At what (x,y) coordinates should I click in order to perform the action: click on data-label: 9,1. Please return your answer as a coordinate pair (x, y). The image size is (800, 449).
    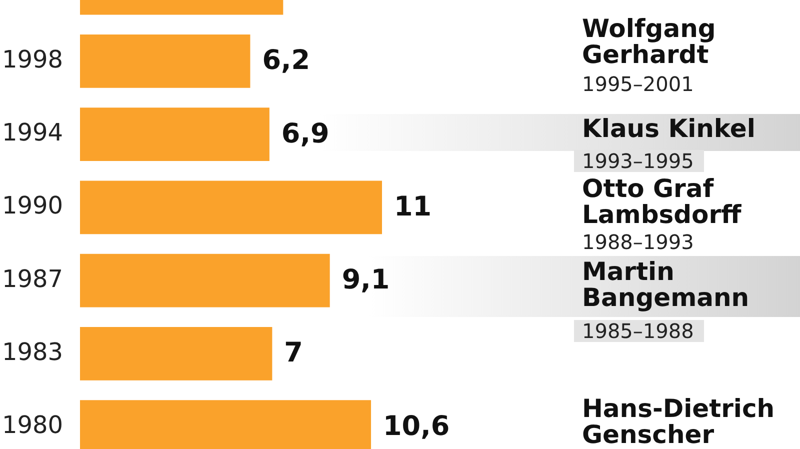
    Looking at the image, I should click on (366, 280).